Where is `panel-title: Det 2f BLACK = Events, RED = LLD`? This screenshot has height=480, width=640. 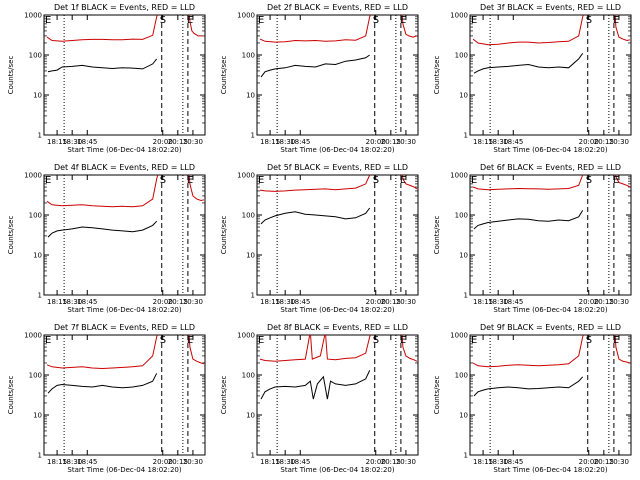 panel-title: Det 2f BLACK = Events, RED = LLD is located at coordinates (337, 7).